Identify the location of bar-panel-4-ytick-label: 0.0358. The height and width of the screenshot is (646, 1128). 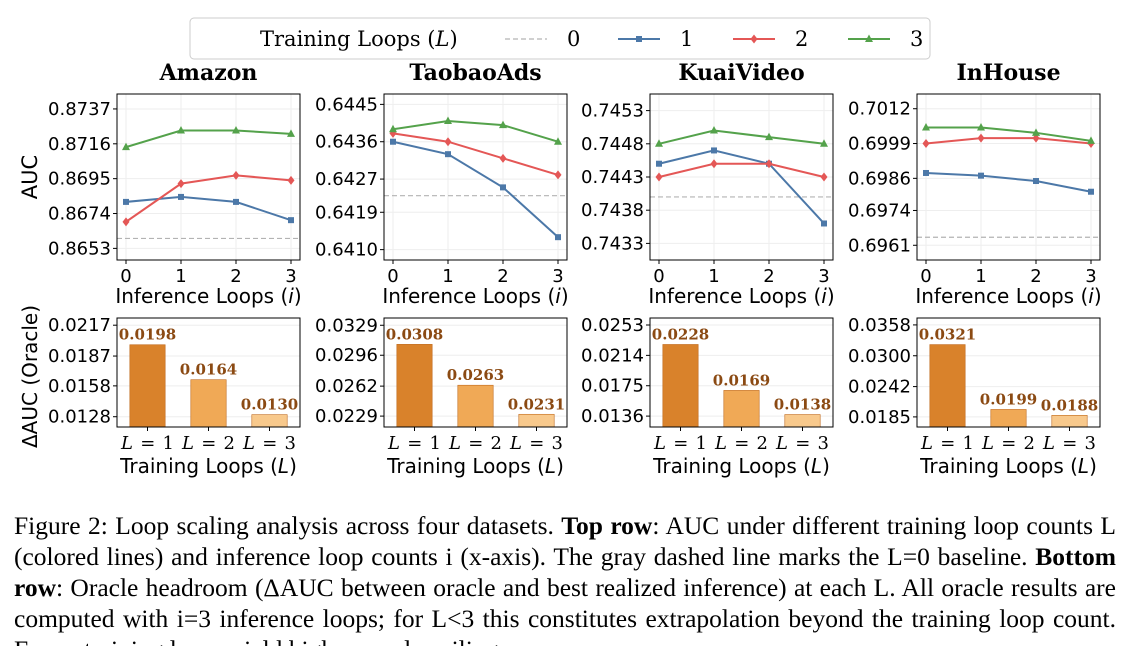
(879, 325).